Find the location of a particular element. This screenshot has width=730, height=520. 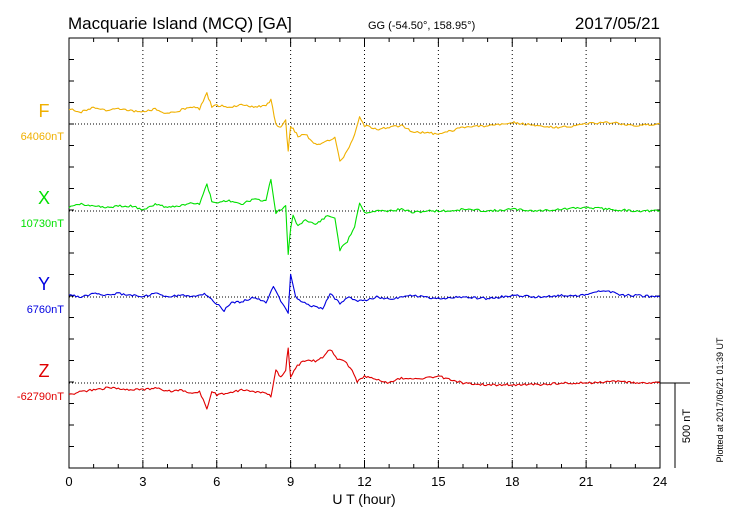

x-tick-label-15: 15 is located at coordinates (438, 481).